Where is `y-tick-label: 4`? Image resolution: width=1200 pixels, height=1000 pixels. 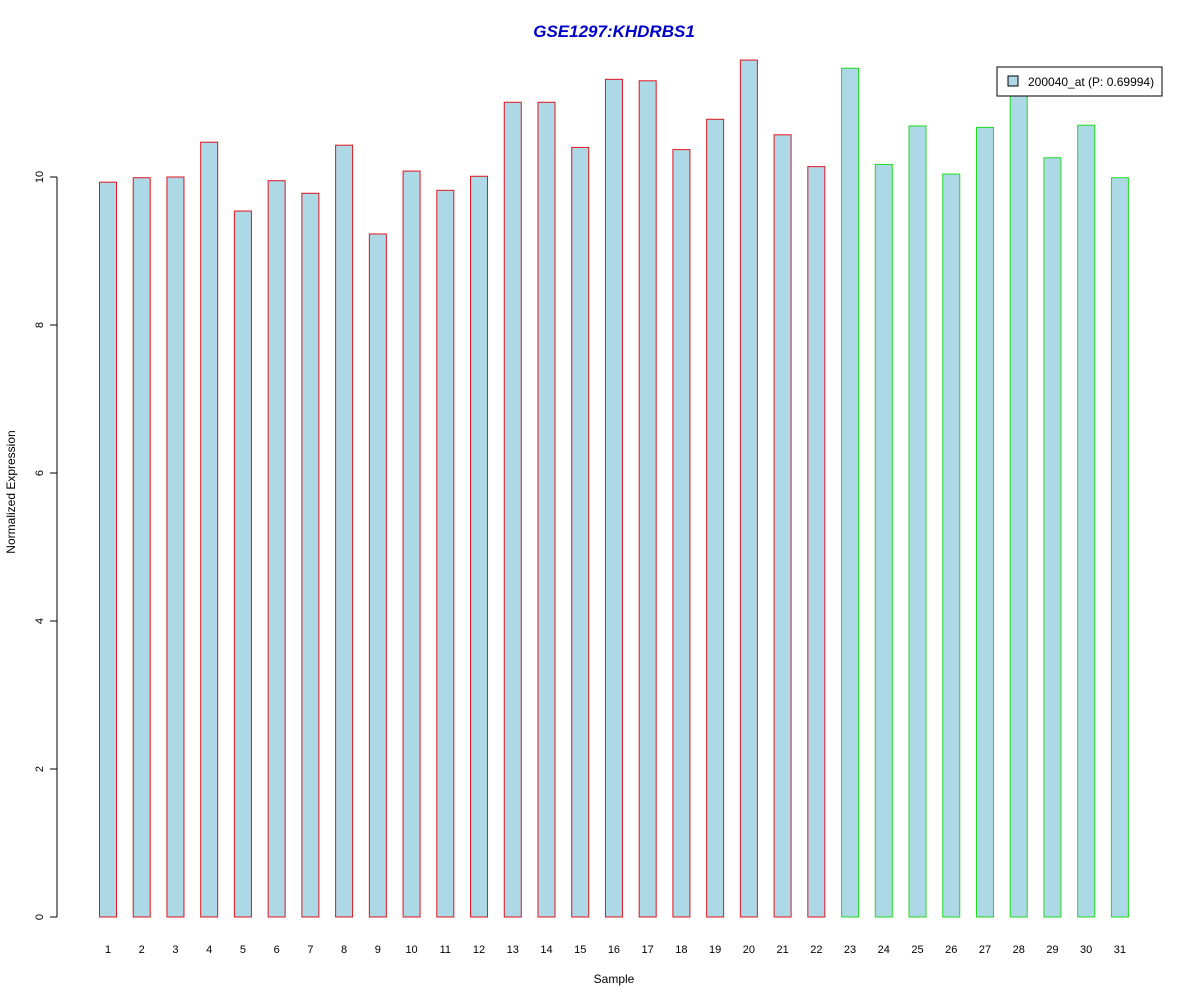
y-tick-label: 4 is located at coordinates (40, 621).